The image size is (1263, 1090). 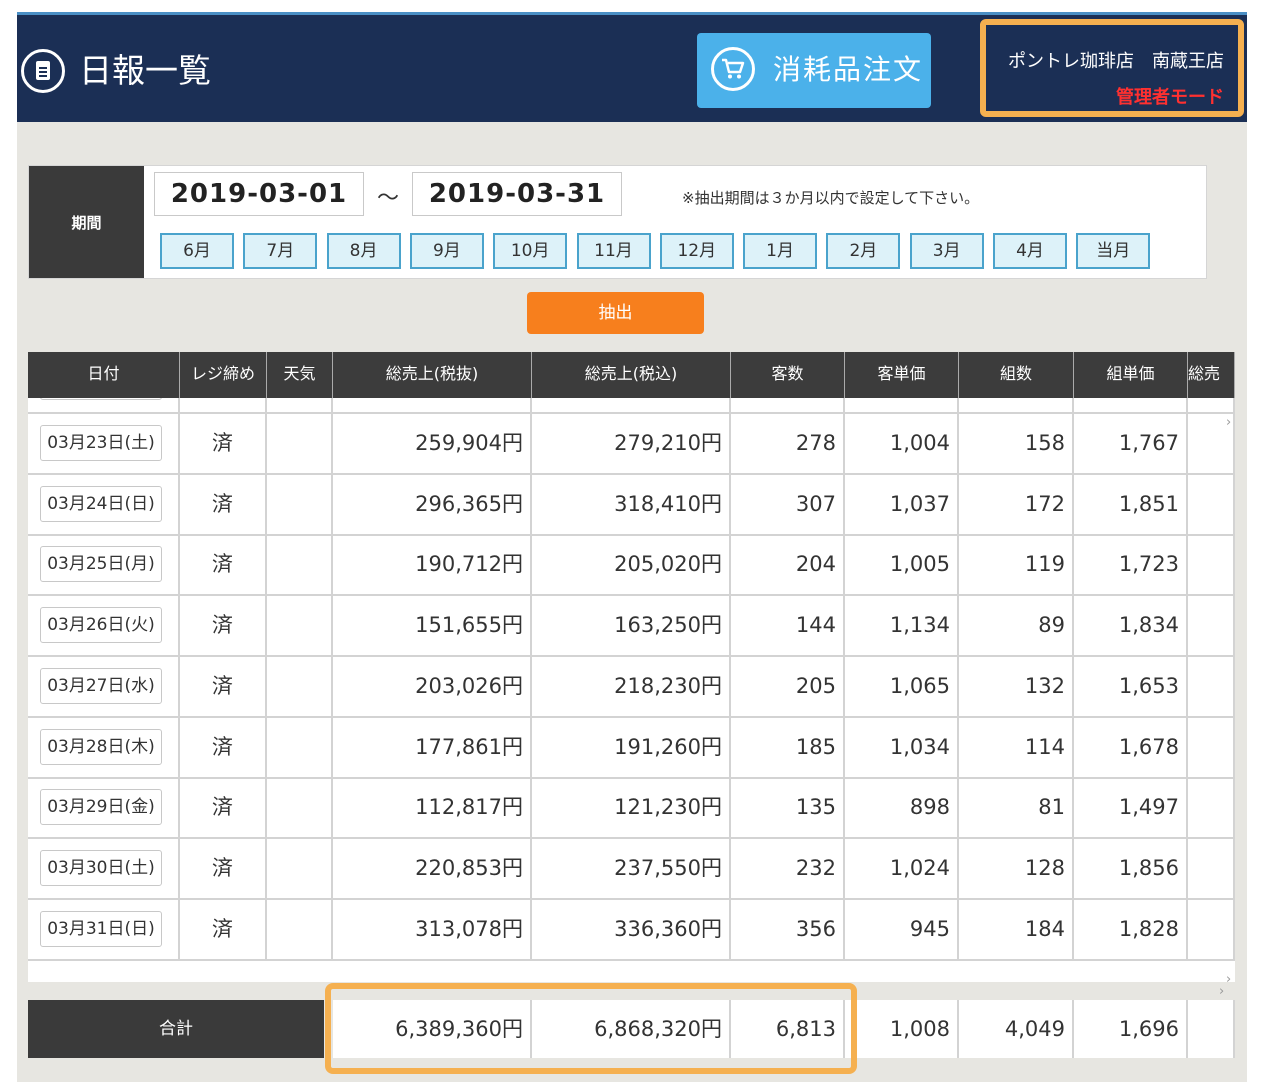 What do you see at coordinates (1030, 251) in the screenshot?
I see `month-button: 4月` at bounding box center [1030, 251].